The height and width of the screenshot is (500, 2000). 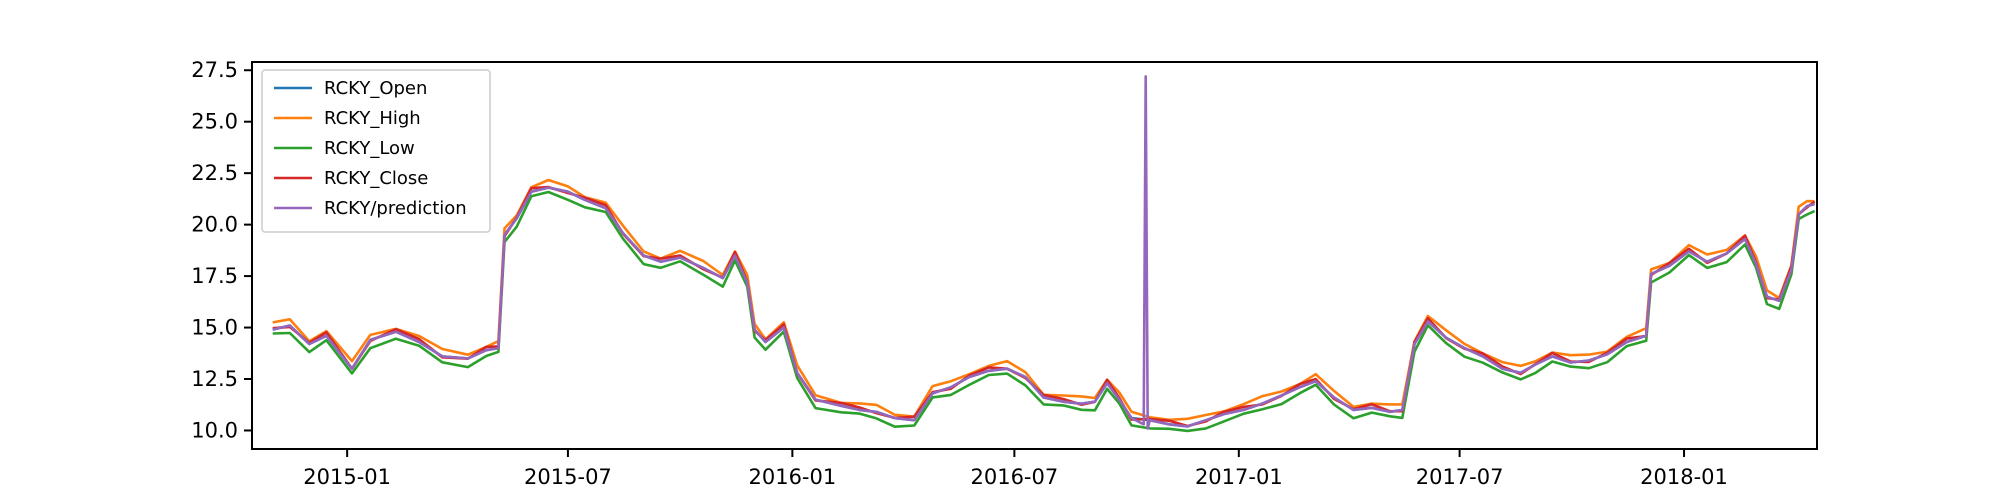 I want to click on legend-box, so click(x=376, y=151).